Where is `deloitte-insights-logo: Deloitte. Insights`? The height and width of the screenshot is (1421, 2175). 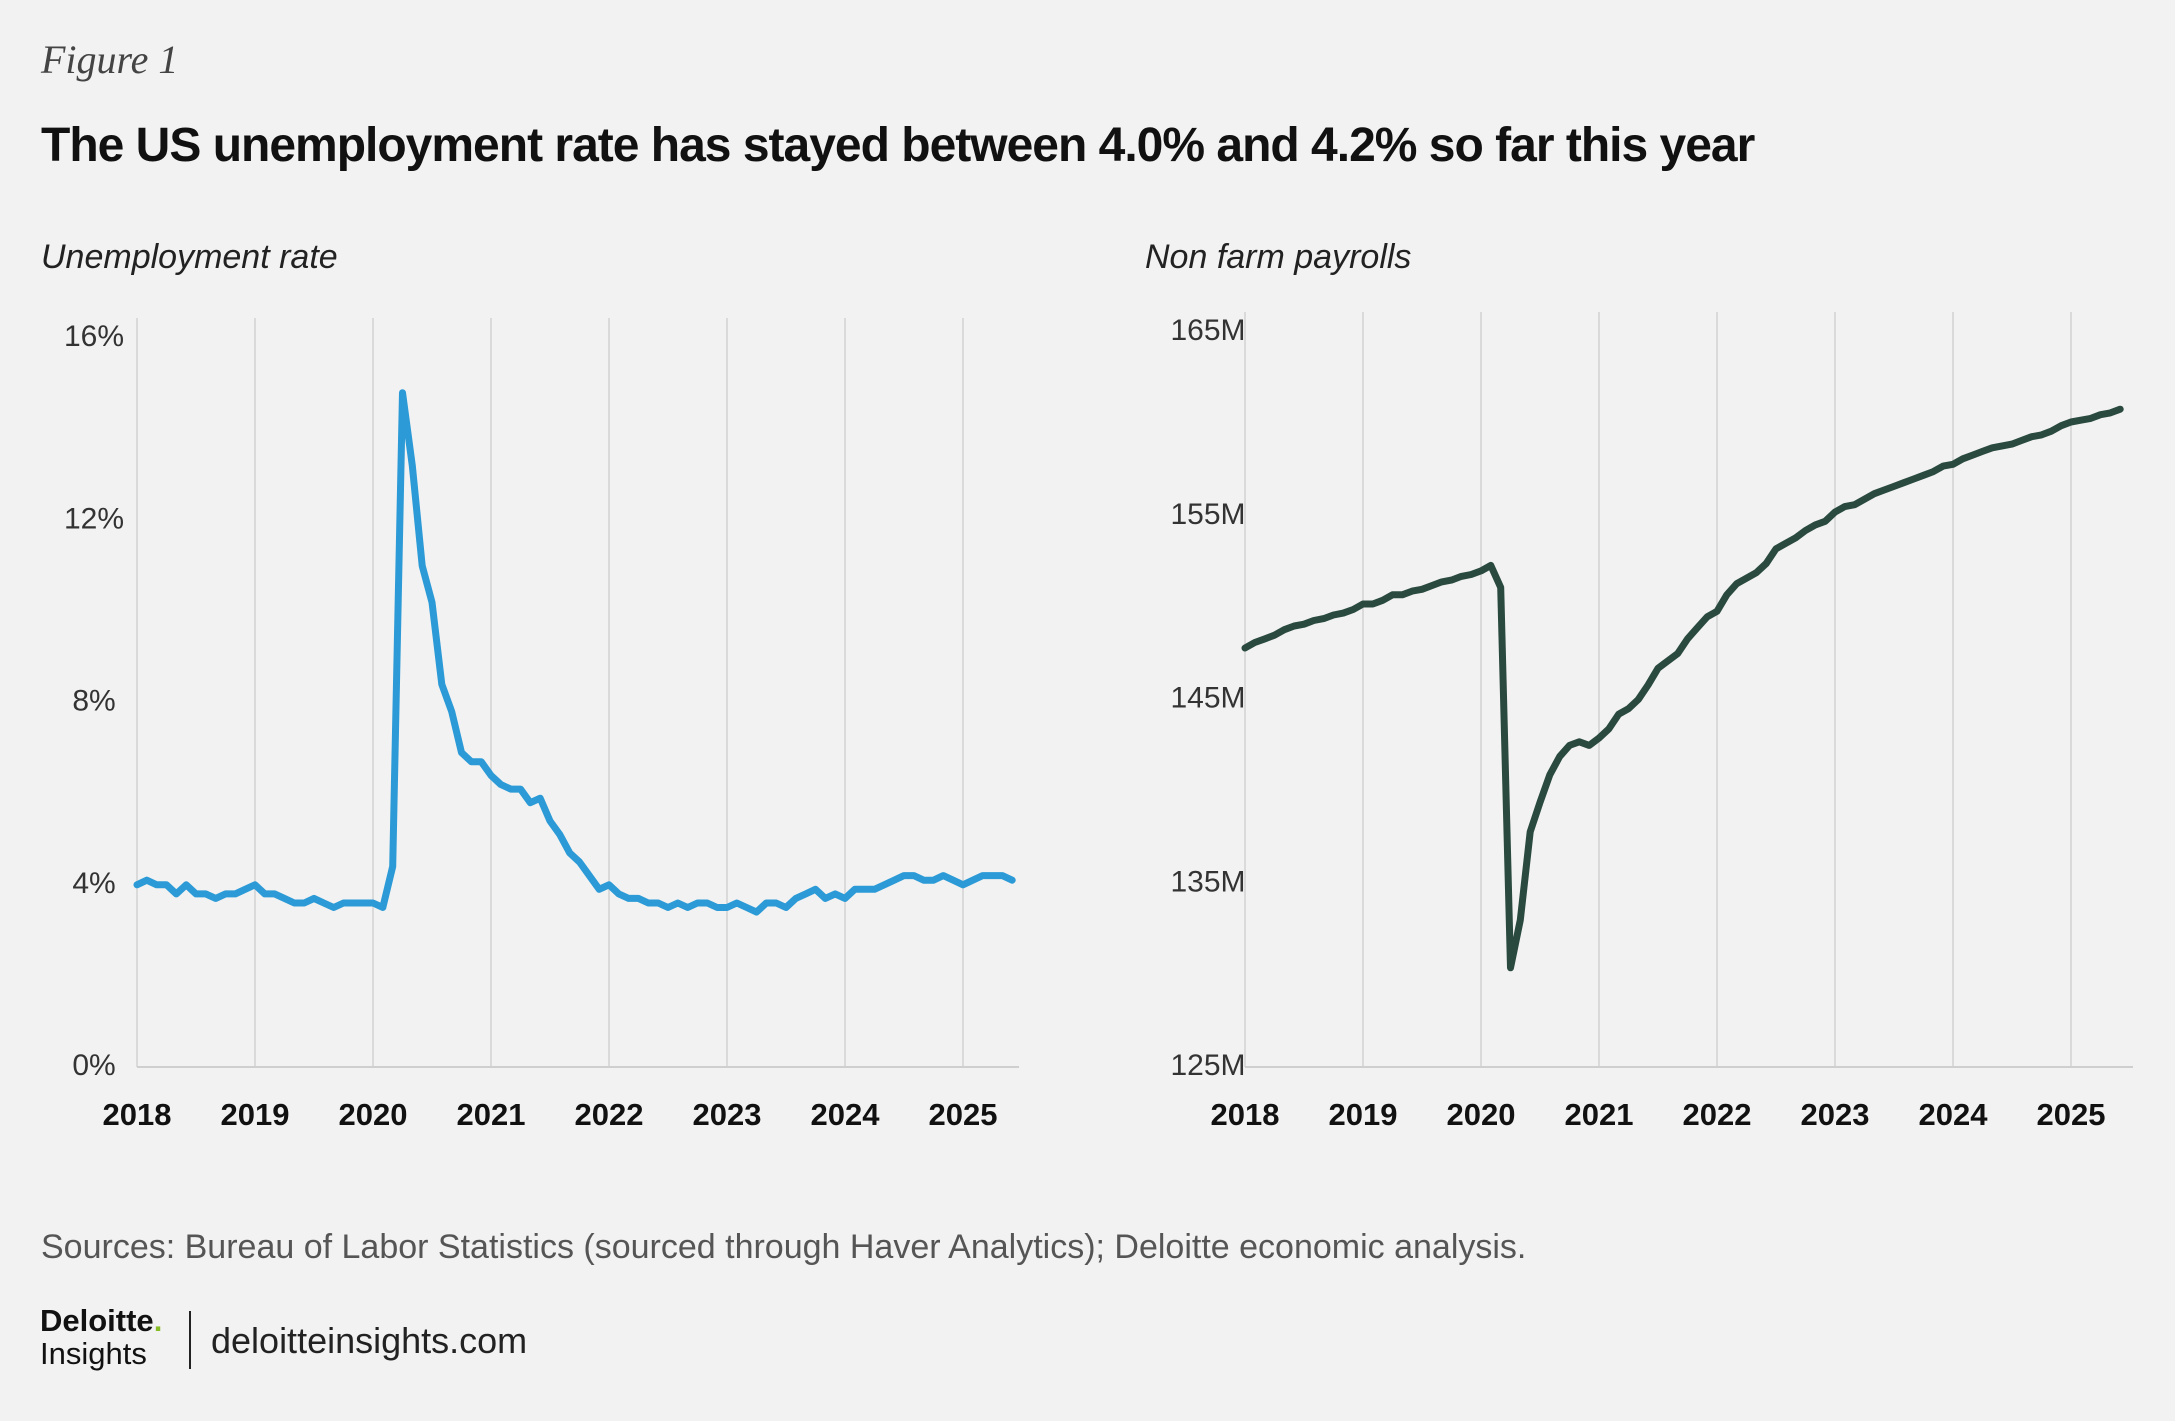 deloitte-insights-logo: Deloitte. Insights is located at coordinates (101, 1337).